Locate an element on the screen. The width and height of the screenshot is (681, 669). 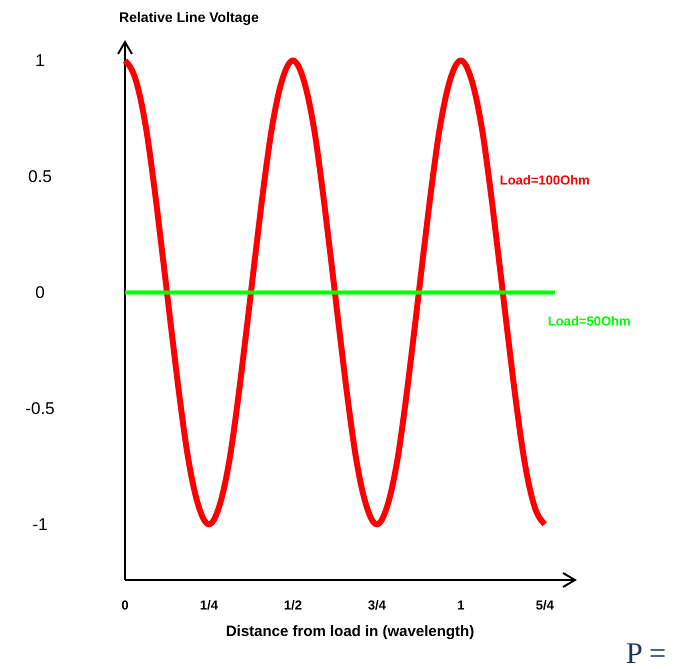
x-tick-label: 5/4 is located at coordinates (545, 605).